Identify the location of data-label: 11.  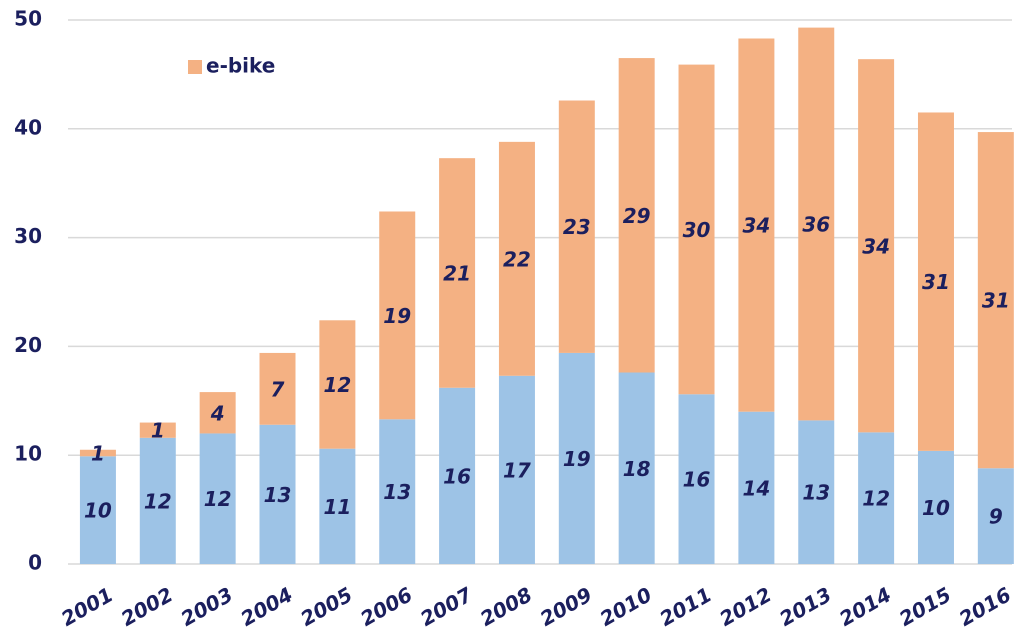
(337, 507).